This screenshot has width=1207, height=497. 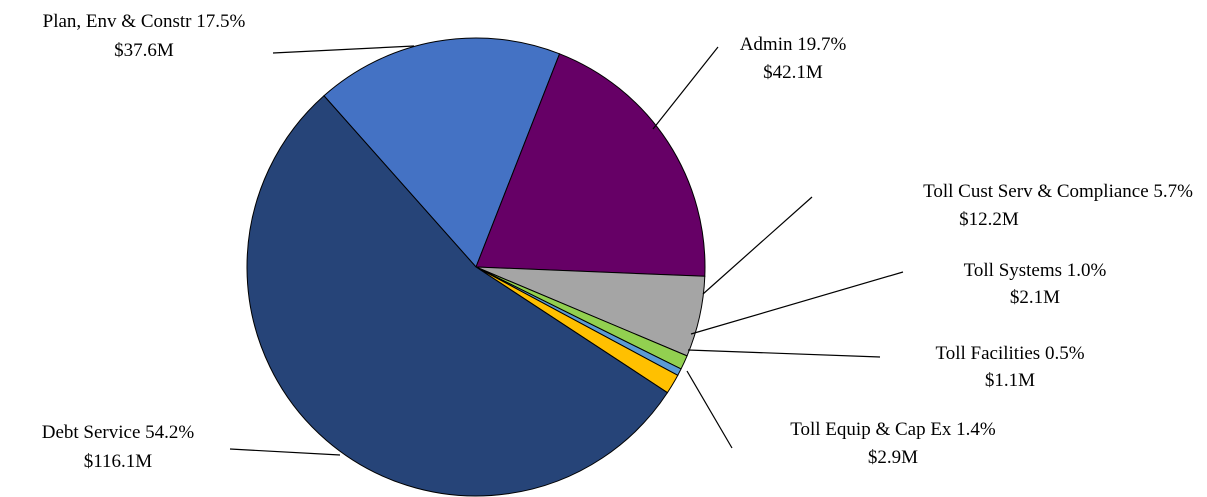 I want to click on leader-line-toll-equip, so click(x=709, y=409).